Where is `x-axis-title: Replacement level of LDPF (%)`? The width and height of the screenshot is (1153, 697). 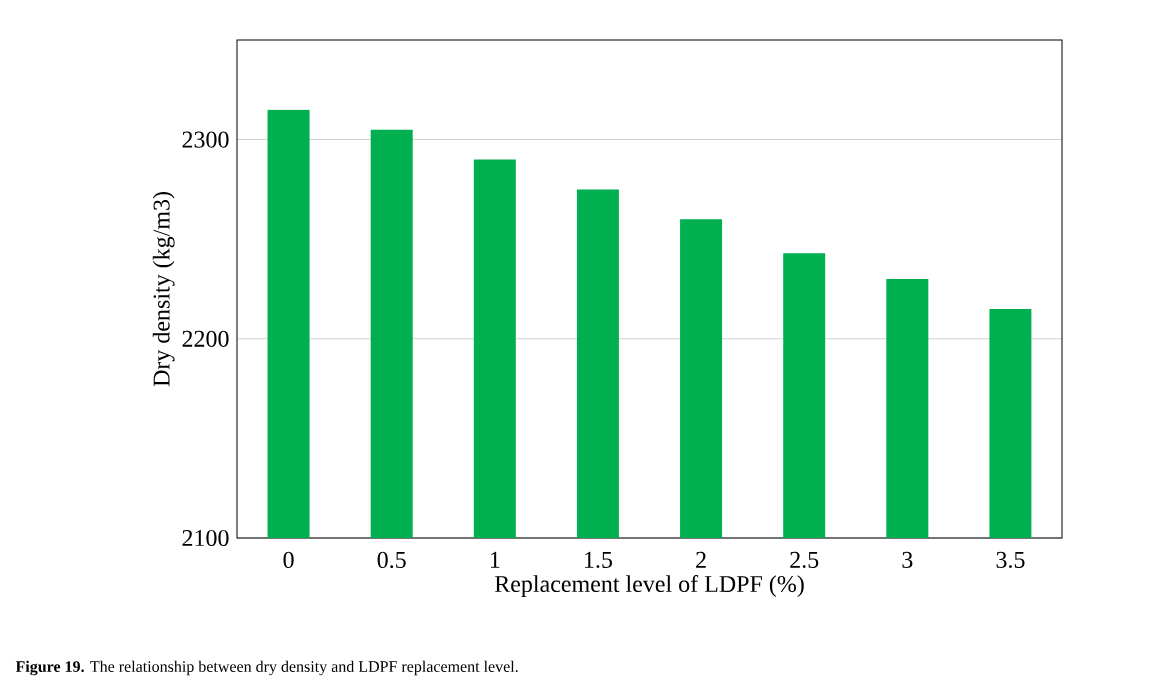
x-axis-title: Replacement level of LDPF (%) is located at coordinates (649, 585).